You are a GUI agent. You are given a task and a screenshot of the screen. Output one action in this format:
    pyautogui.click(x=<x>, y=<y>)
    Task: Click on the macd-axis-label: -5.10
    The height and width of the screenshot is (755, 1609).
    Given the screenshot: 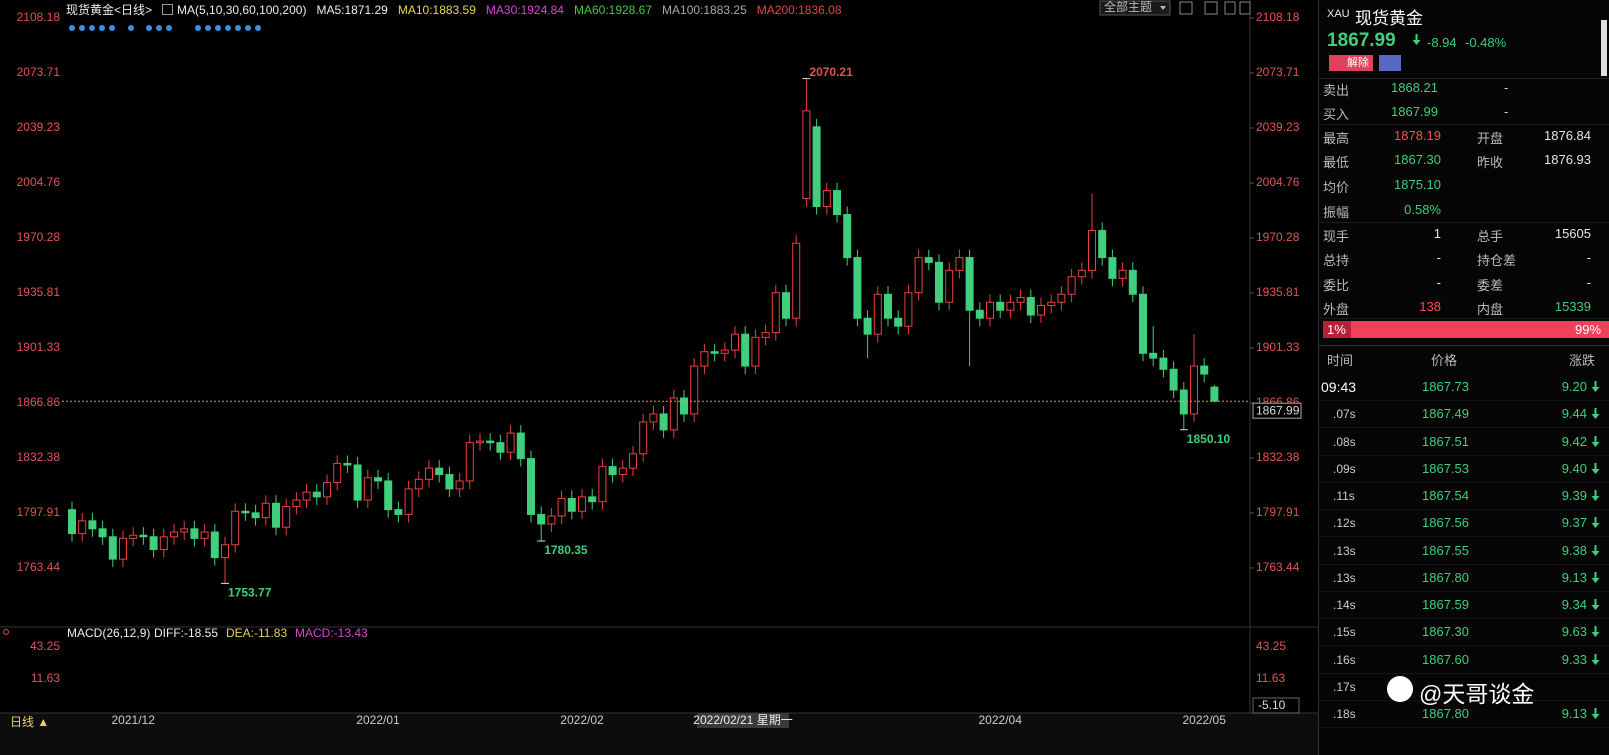 What is the action you would take?
    pyautogui.click(x=1272, y=705)
    